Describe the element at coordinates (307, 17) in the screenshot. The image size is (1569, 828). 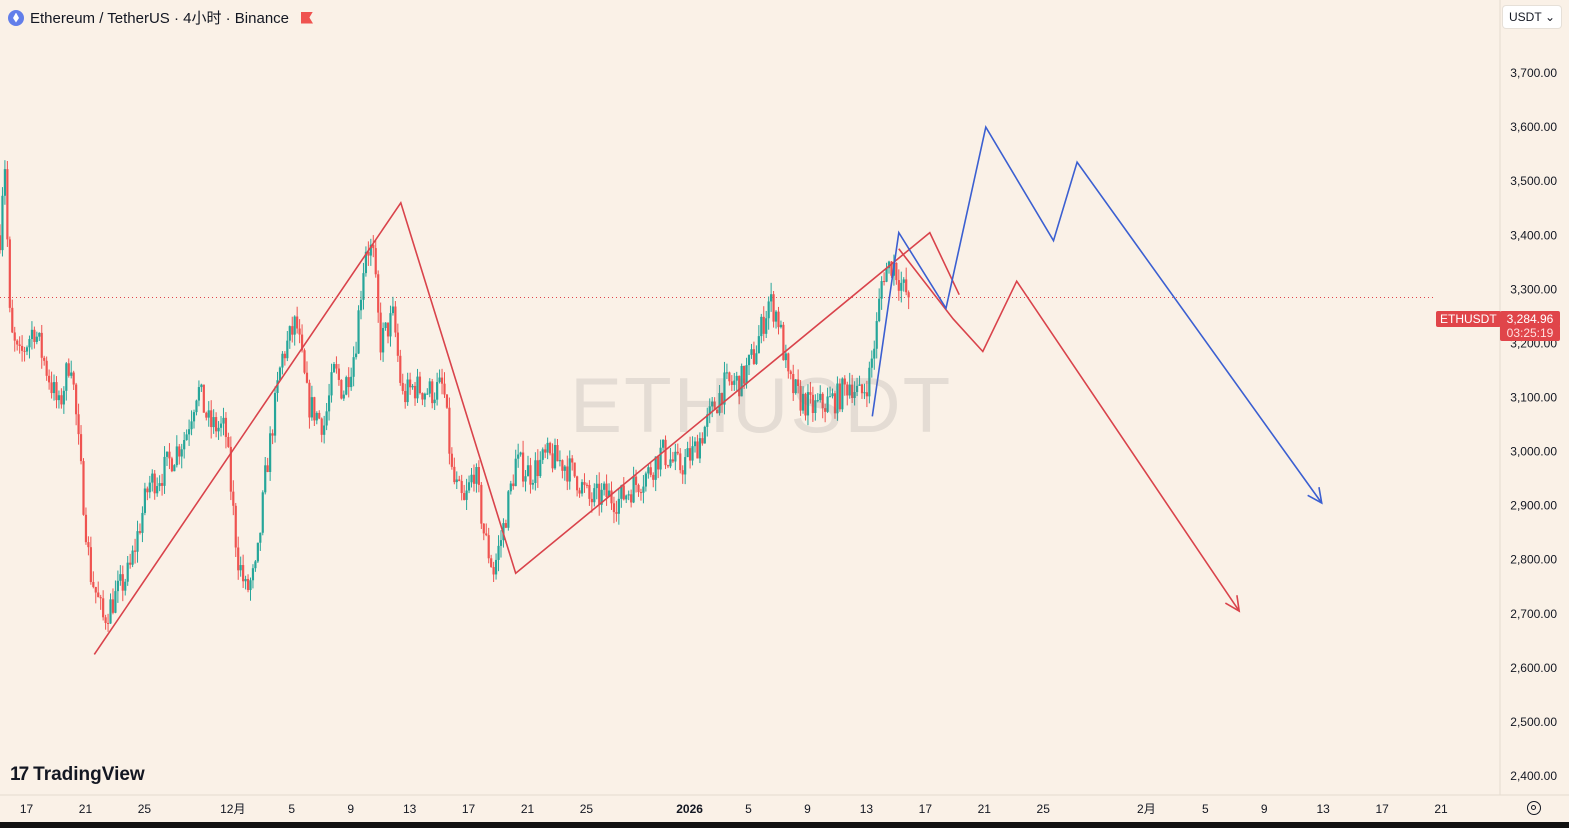
I see `flag-icon` at that location.